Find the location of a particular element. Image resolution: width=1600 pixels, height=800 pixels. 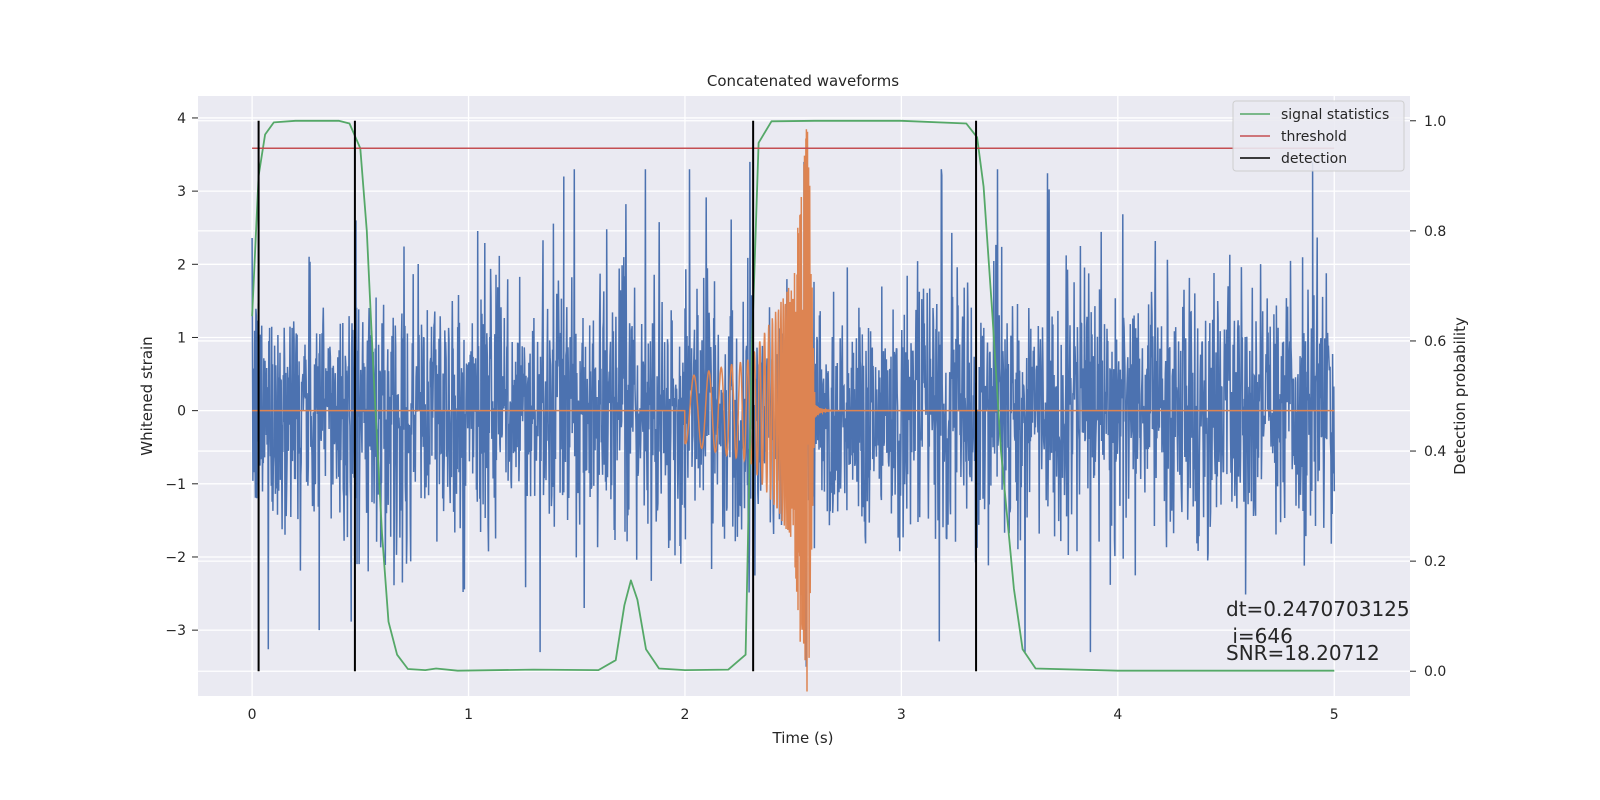

annotation-dt: dt=0.2470703125 is located at coordinates (1318, 609).